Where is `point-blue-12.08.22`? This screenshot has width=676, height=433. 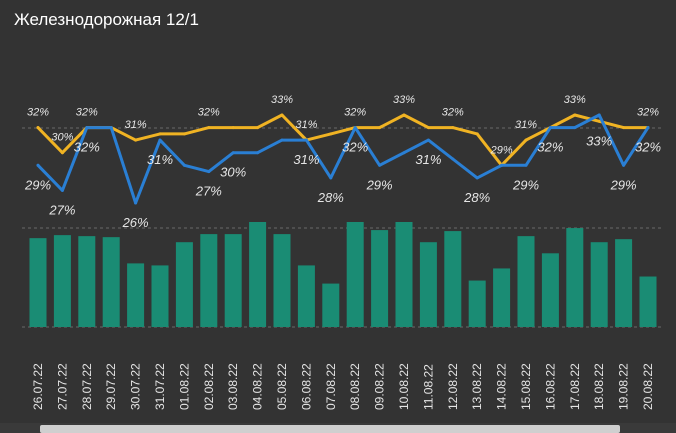
point-blue-12.08.22 is located at coordinates (453, 159).